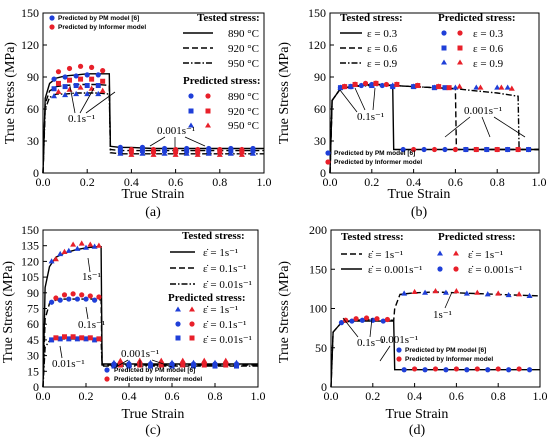 Image resolution: width=550 pixels, height=437 pixels. I want to click on y-tick-label: 15, so click(33, 371).